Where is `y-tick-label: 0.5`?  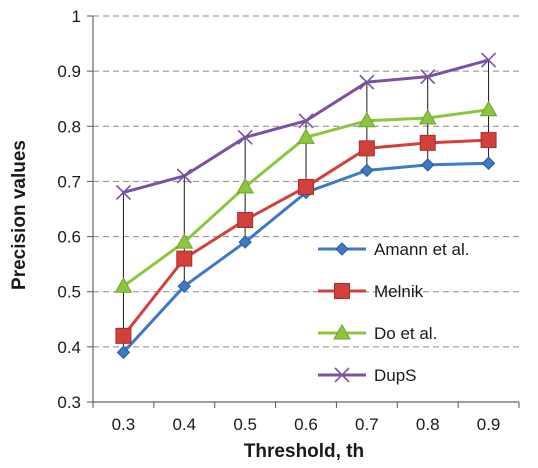 y-tick-label: 0.5 is located at coordinates (69, 292).